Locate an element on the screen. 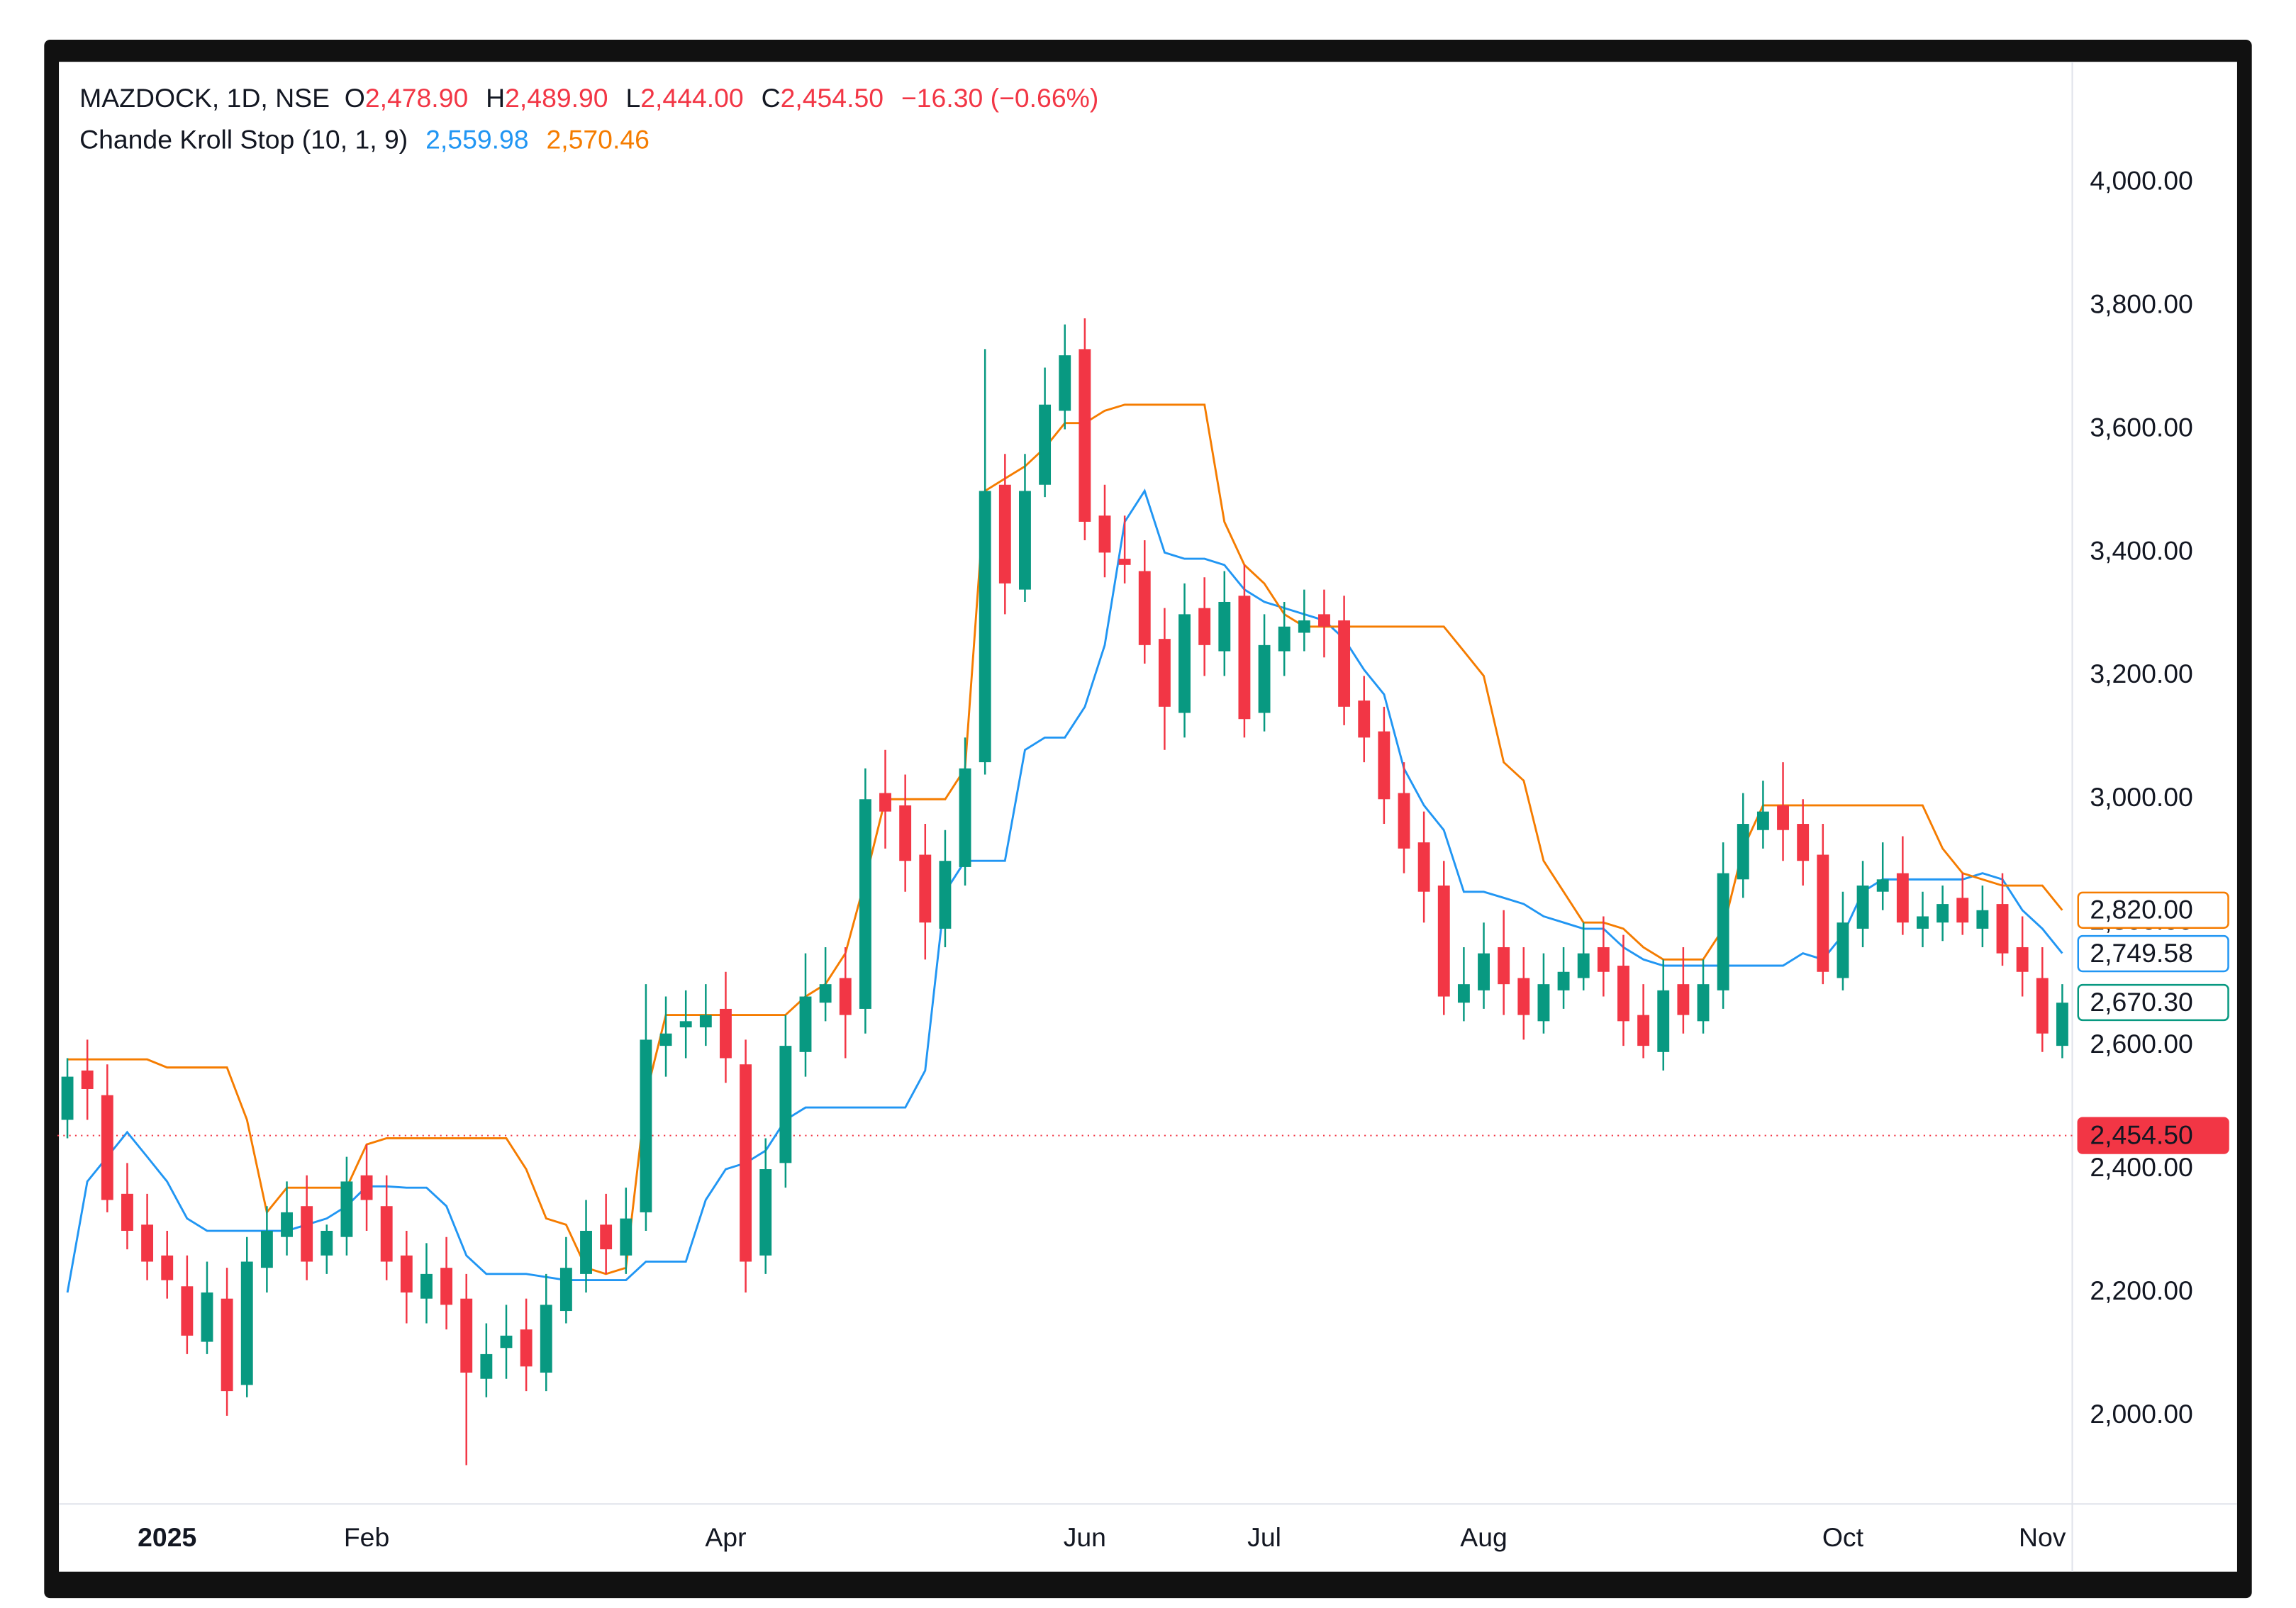  ohlc-value: 2,489.90 is located at coordinates (556, 98).